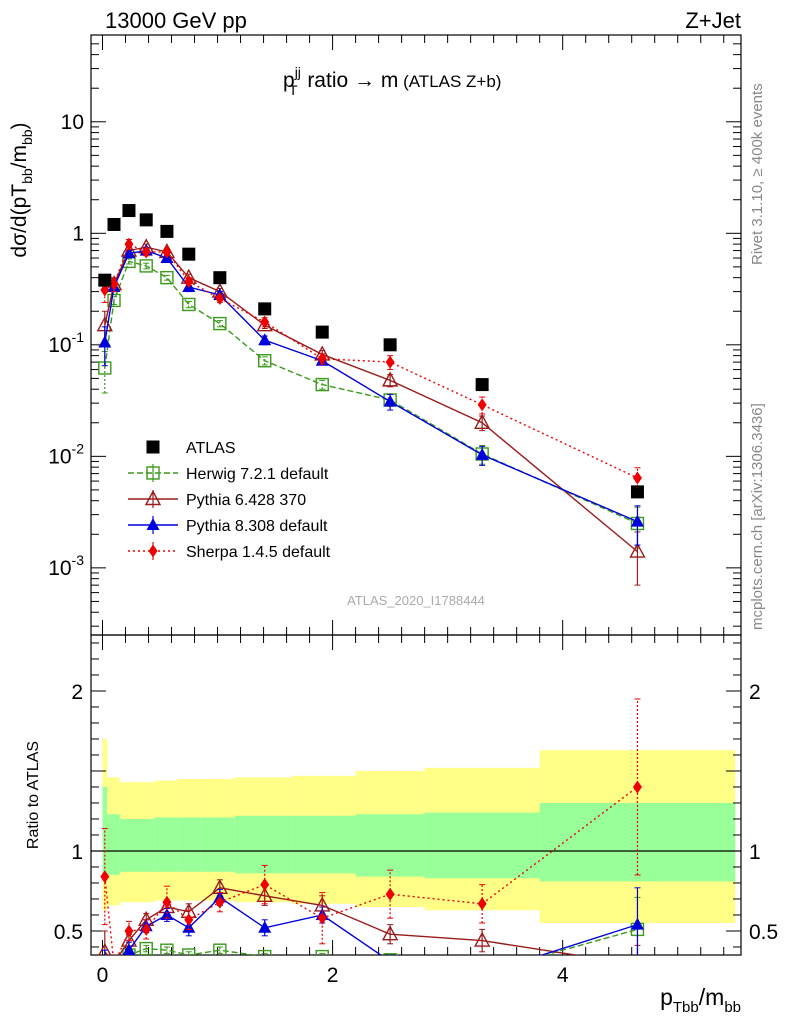  What do you see at coordinates (258, 552) in the screenshot?
I see `legend-label-sherpa: Sherpa 1.4.5 default` at bounding box center [258, 552].